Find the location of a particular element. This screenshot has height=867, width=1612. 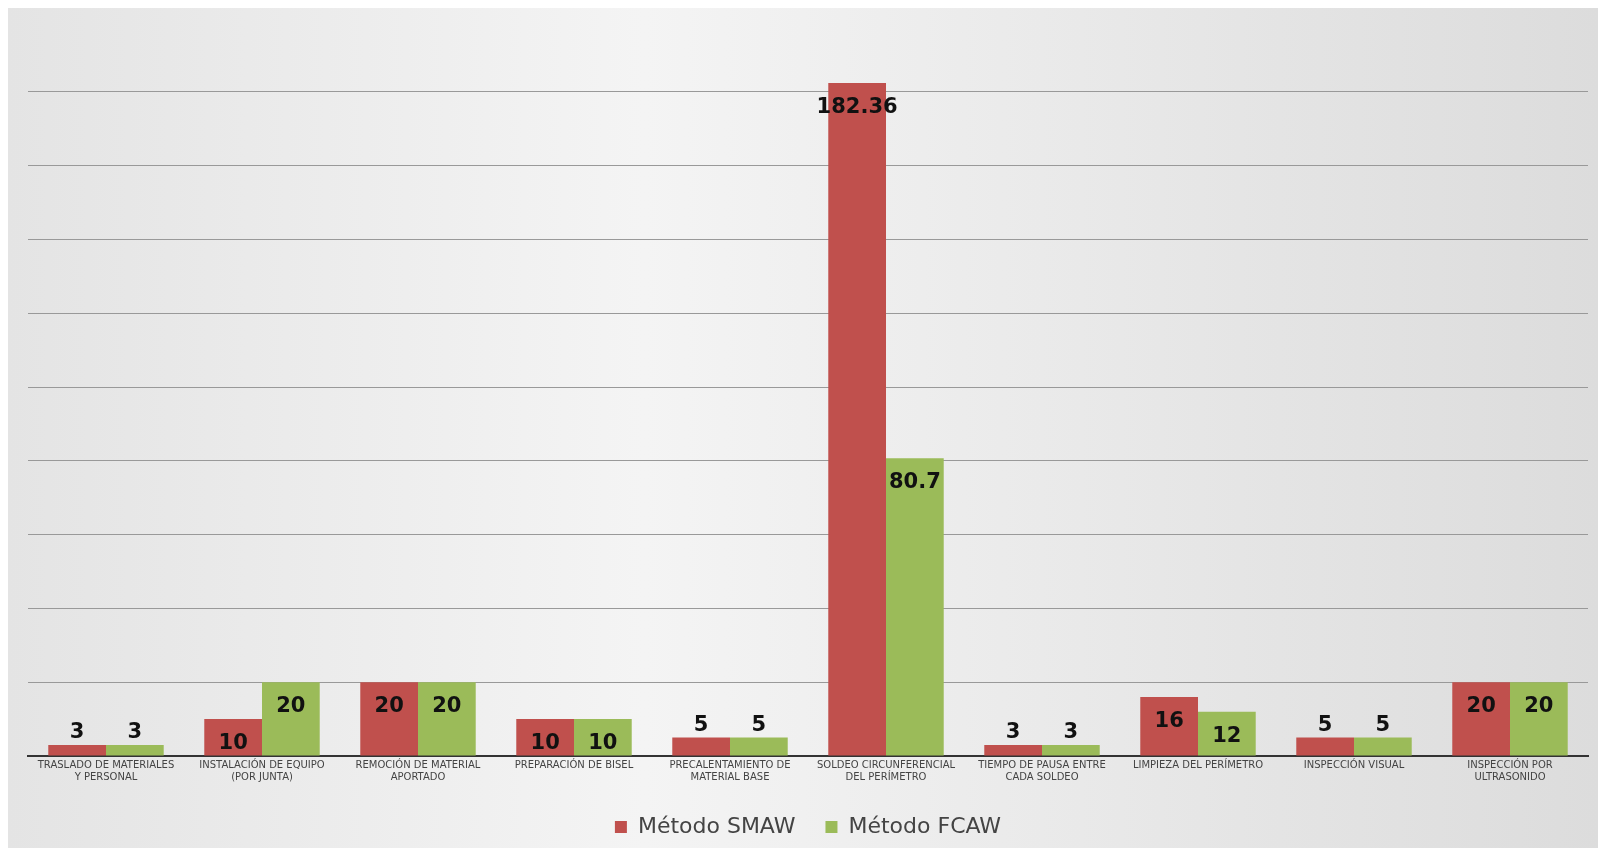

x-tick-label: INSPECCIÓN POR ULTRASONIDO is located at coordinates (1510, 769).